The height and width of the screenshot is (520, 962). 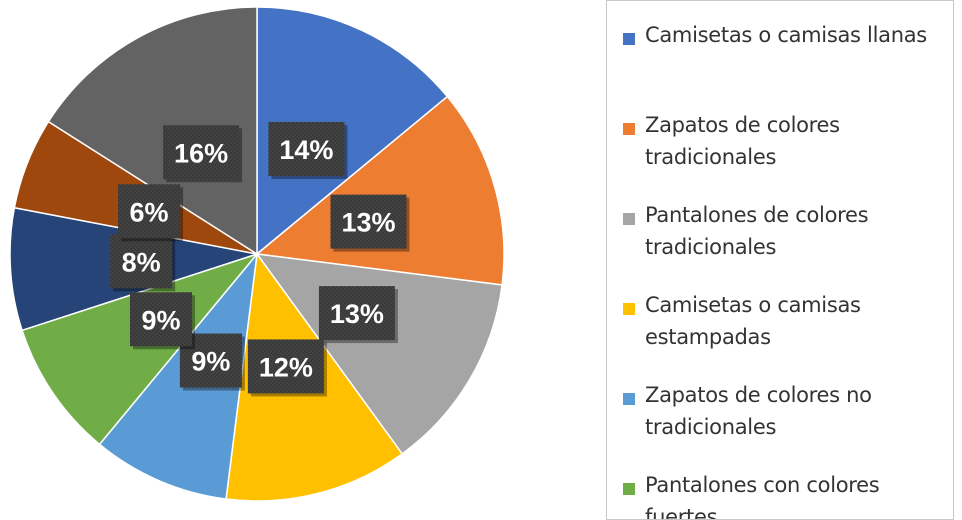 I want to click on data-label-4: 12%, so click(x=287, y=368).